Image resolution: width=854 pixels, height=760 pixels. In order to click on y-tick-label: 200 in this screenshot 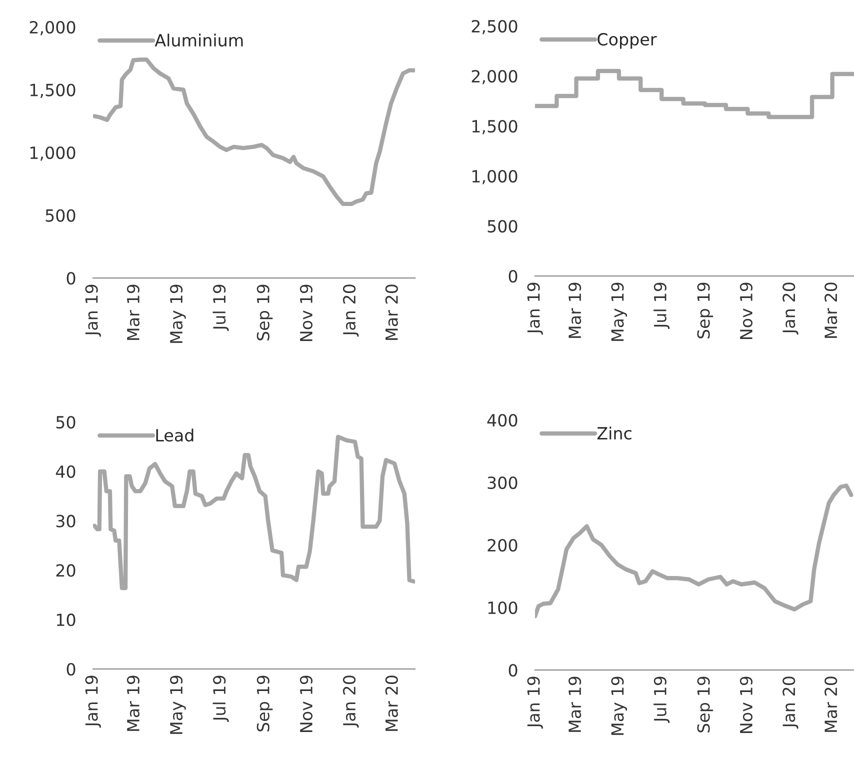, I will do `click(503, 545)`.